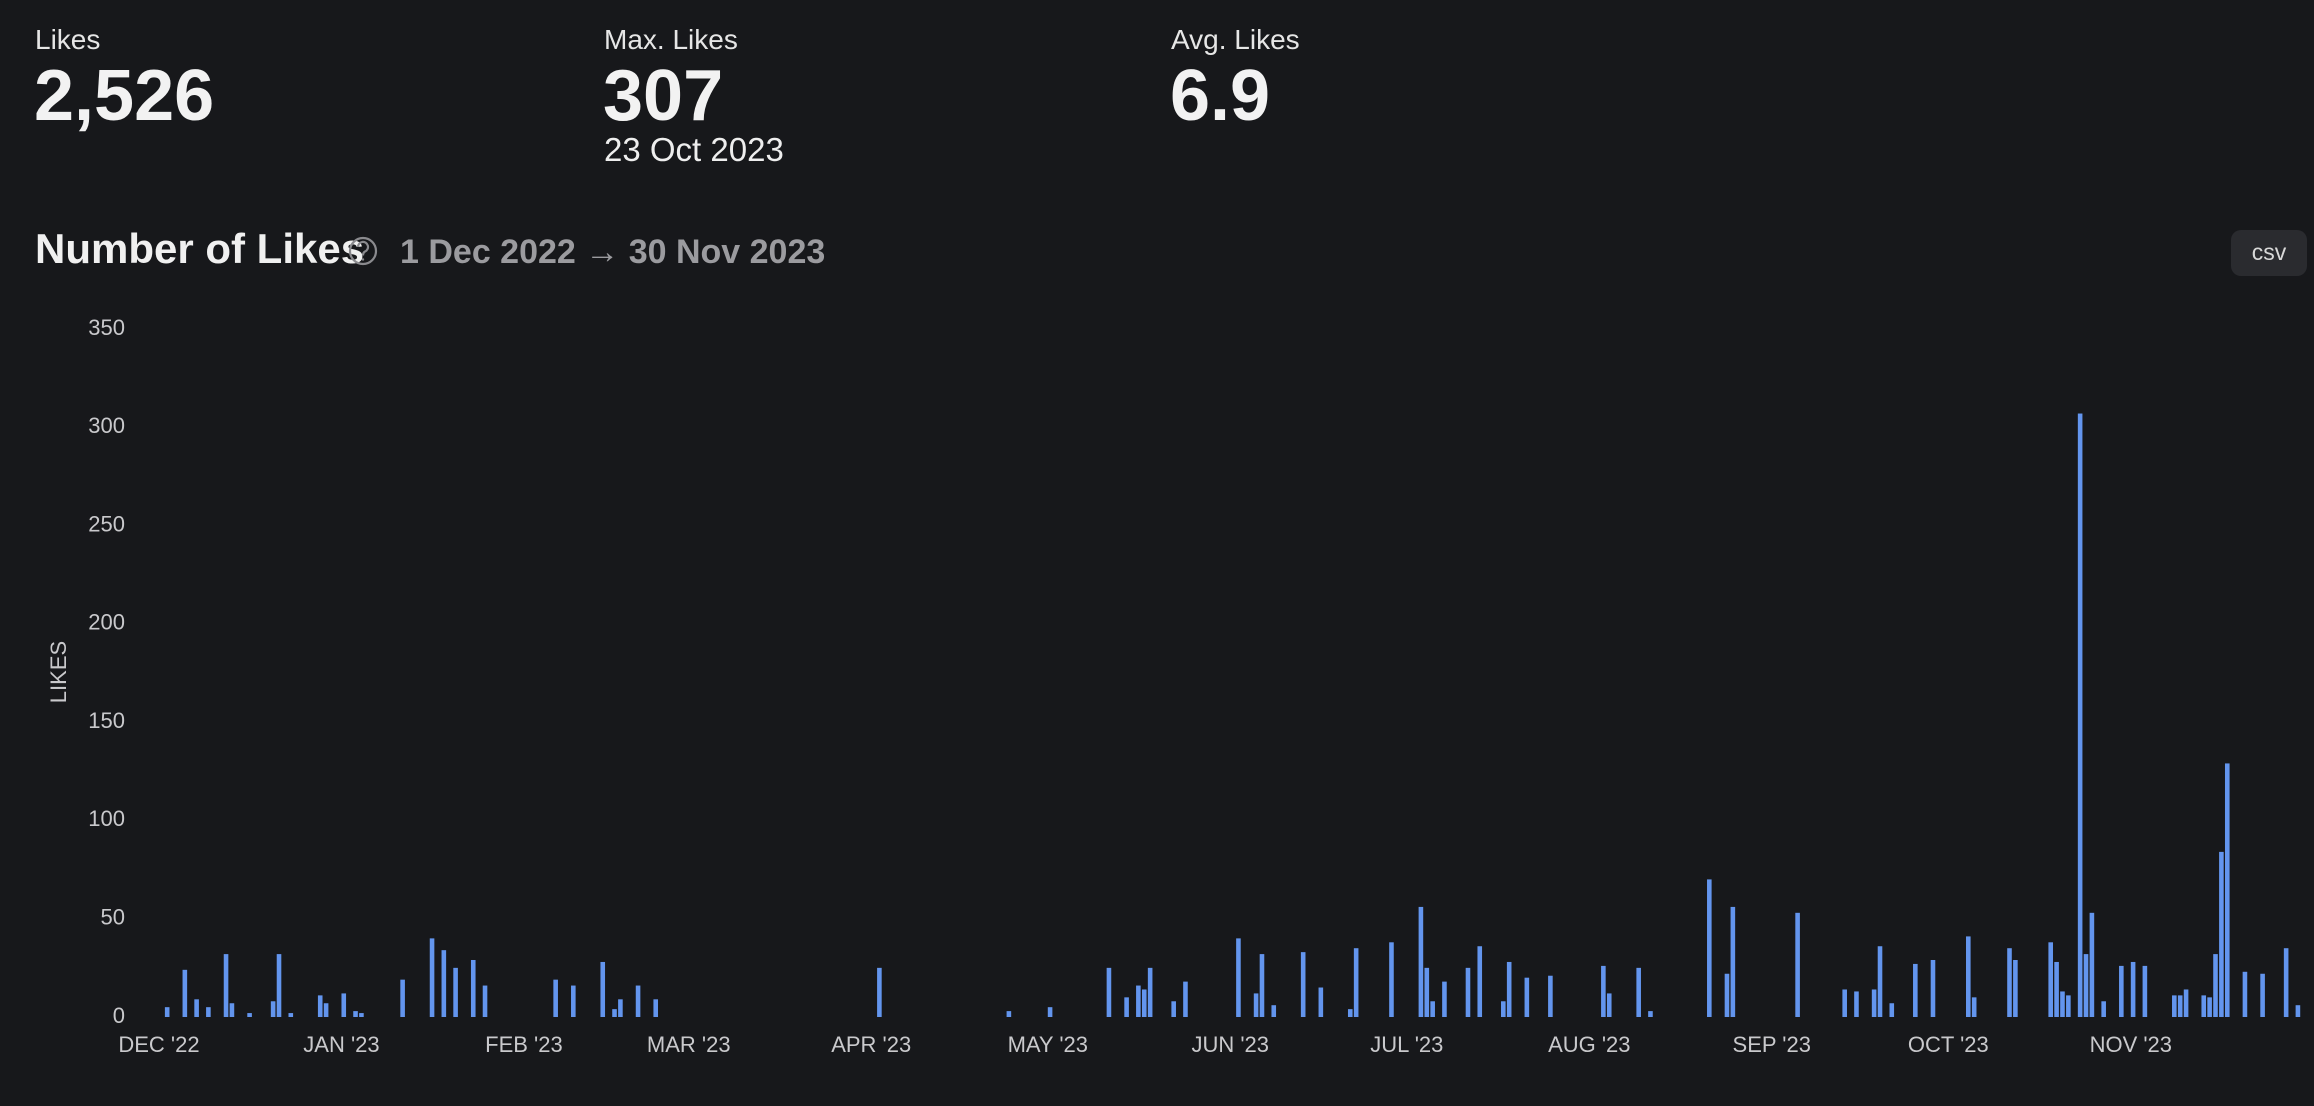 The width and height of the screenshot is (2314, 1106). Describe the element at coordinates (1589, 1044) in the screenshot. I see `x-tick-label: AUG '23` at that location.